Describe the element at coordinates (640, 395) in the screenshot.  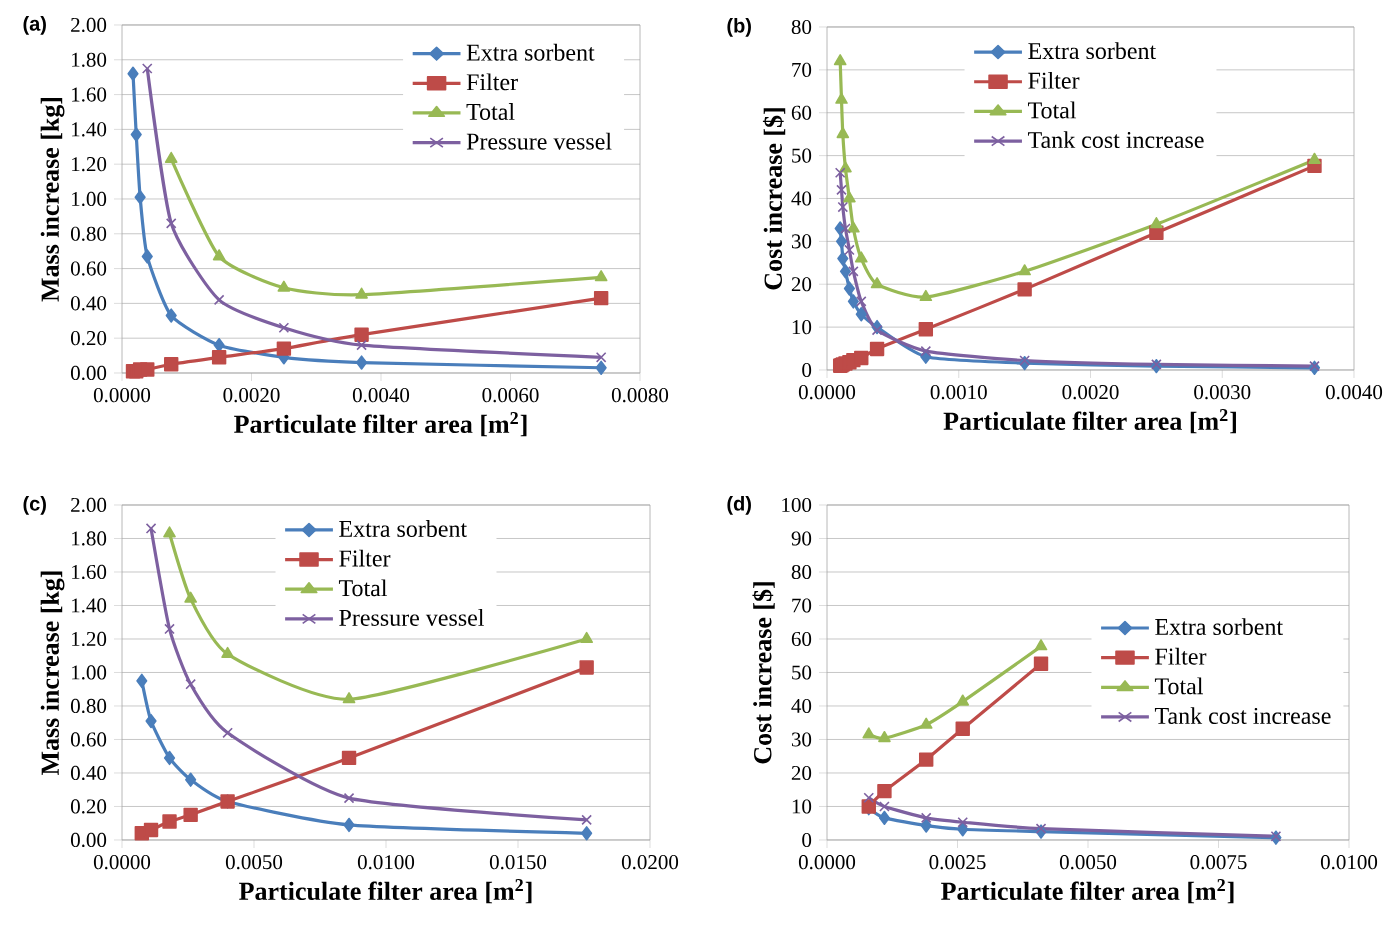
I see `x-tick-label: 0.0080` at that location.